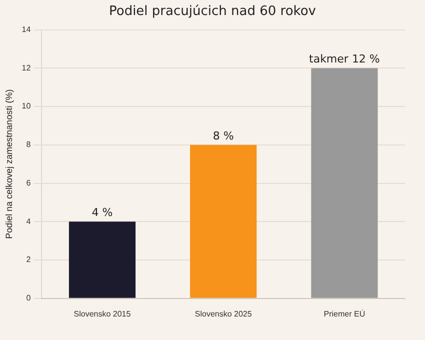 The height and width of the screenshot is (340, 425). I want to click on x-tick-label: Priemer EÚ, so click(345, 313).